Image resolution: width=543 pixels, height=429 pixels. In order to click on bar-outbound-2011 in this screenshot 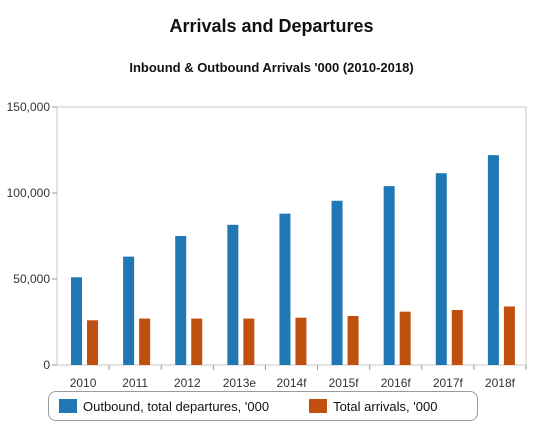, I will do `click(129, 310)`.